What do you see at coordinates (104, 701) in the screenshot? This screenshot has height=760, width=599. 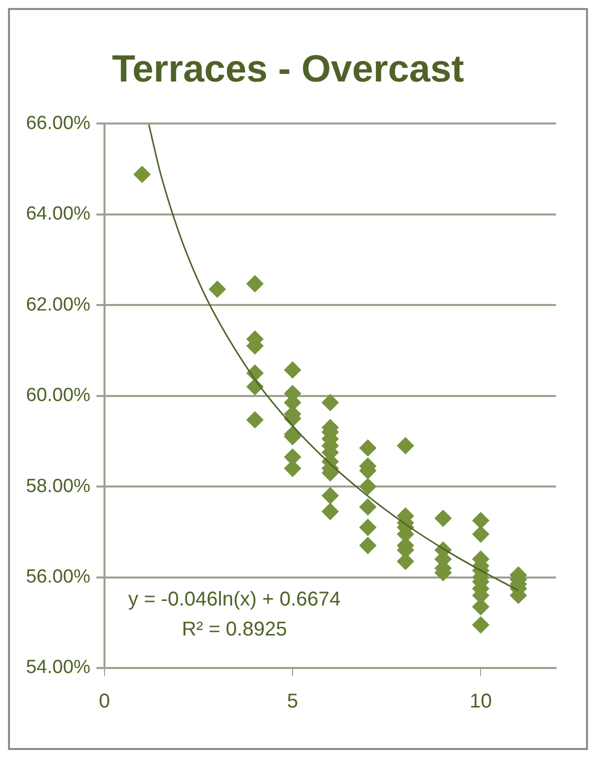 I see `x-tick-label: 0` at bounding box center [104, 701].